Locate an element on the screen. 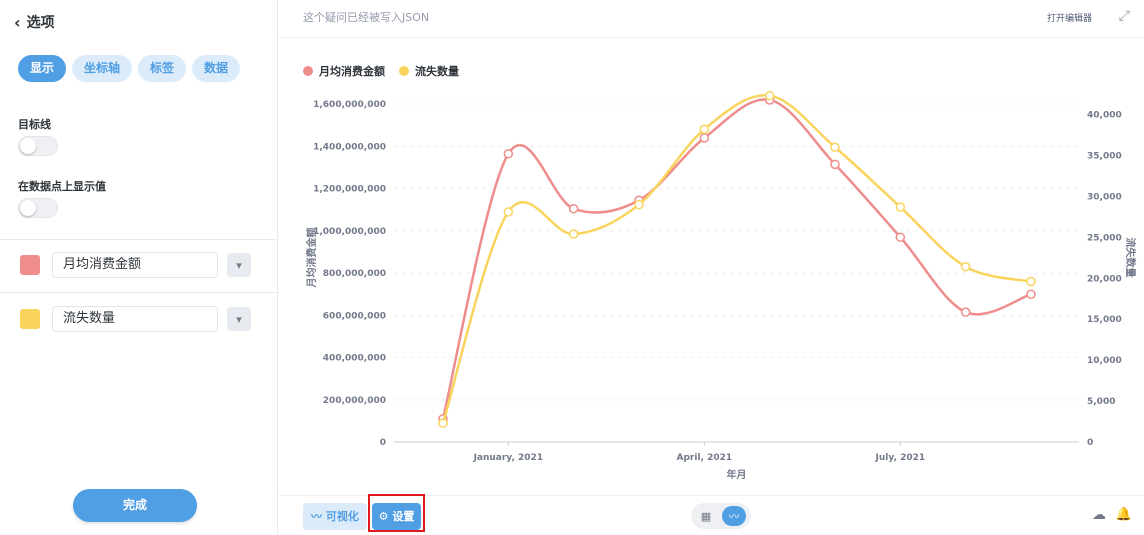 The image size is (1144, 535). json-note: 这个疑问已经被写入JSON is located at coordinates (366, 17).